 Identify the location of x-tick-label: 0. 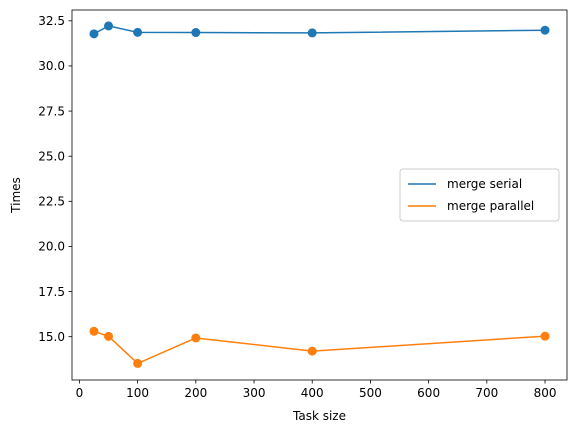
(80, 393).